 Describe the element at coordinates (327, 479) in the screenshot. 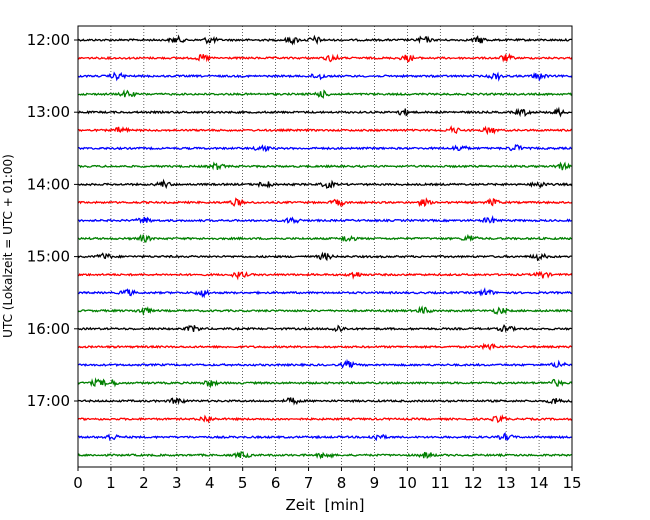

I see `x-axis-ticks: 0 1 2 3 4 5 6 7 8 9 10 11 12 13 14 15` at that location.